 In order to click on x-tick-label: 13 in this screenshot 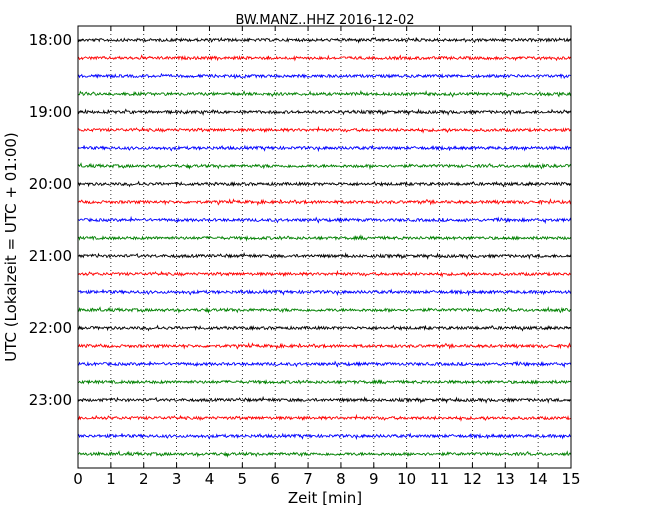, I will do `click(505, 479)`.